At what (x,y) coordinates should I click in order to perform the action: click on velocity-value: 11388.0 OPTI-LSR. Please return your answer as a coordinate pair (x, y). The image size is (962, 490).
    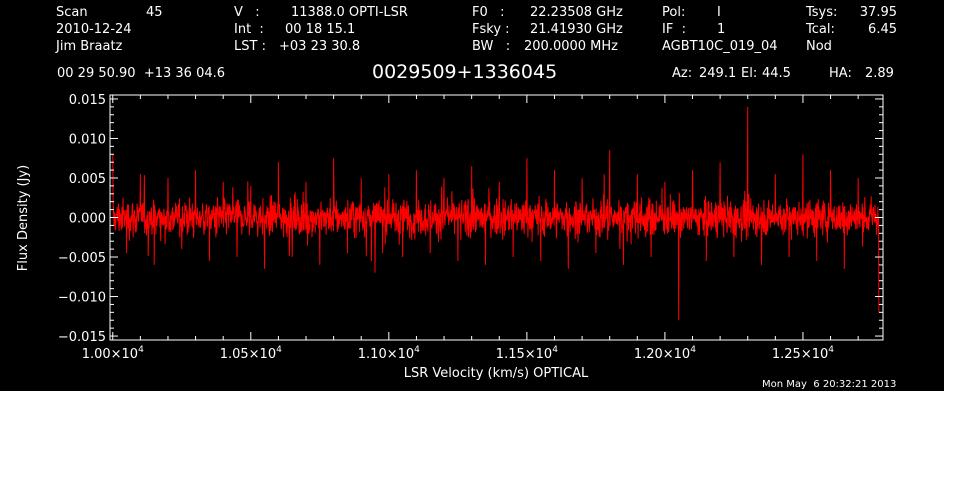
    Looking at the image, I should click on (349, 12).